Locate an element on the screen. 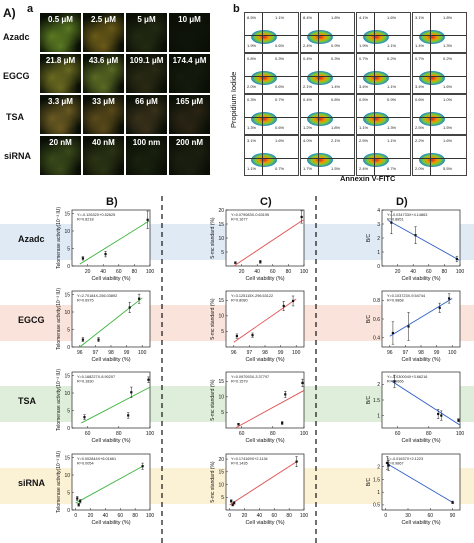 This screenshot has height=543, width=474. y-tick-label: 0.5 is located at coordinates (376, 506).